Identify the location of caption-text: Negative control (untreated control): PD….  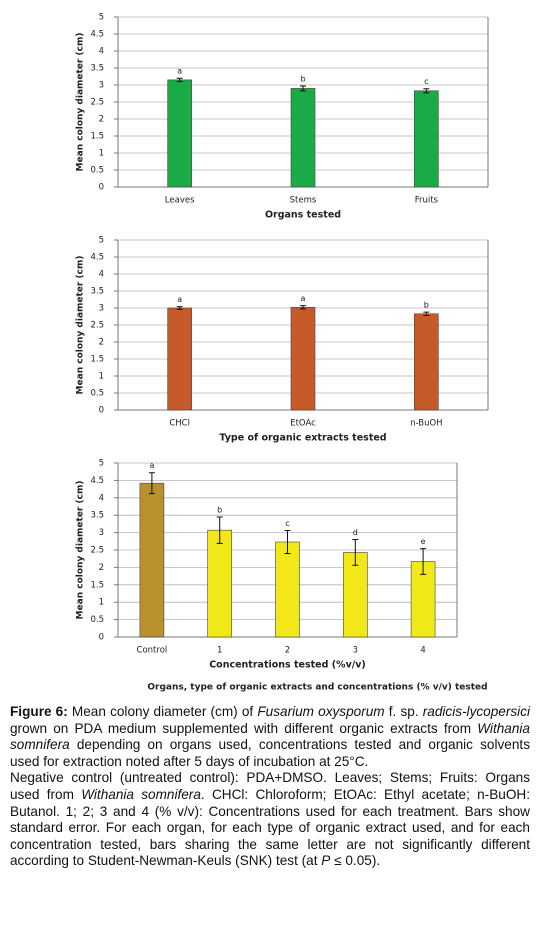
(270, 786).